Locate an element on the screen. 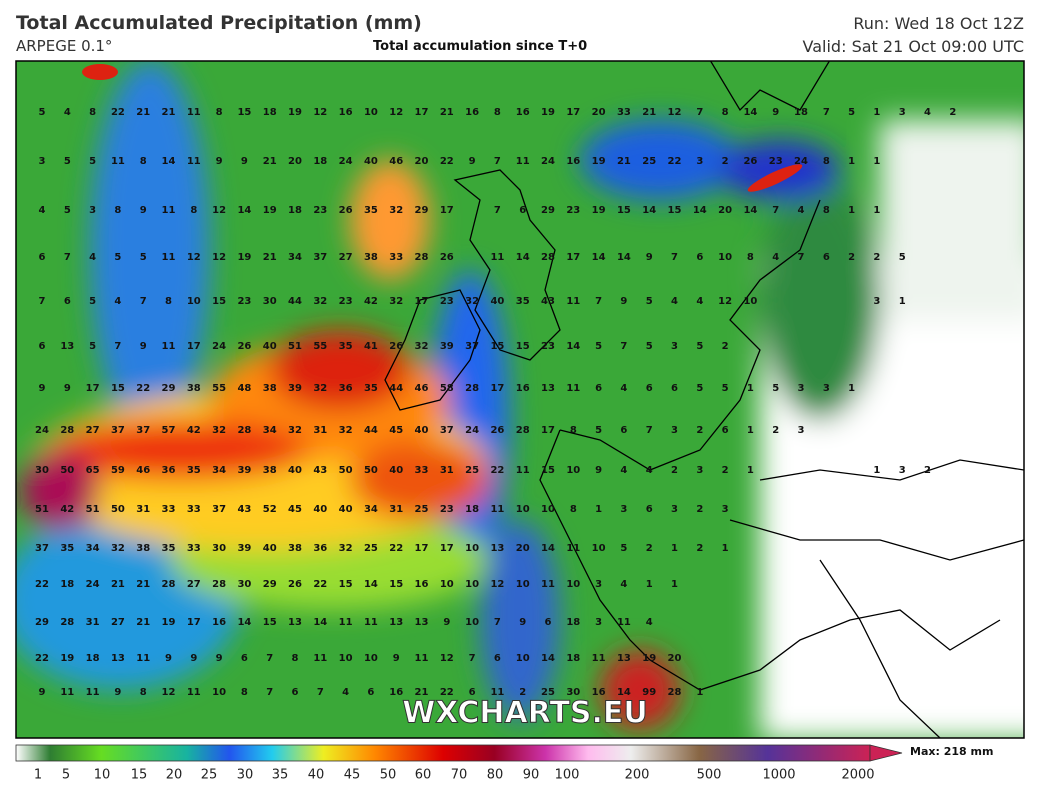  grid-value: 18 is located at coordinates (573, 658).